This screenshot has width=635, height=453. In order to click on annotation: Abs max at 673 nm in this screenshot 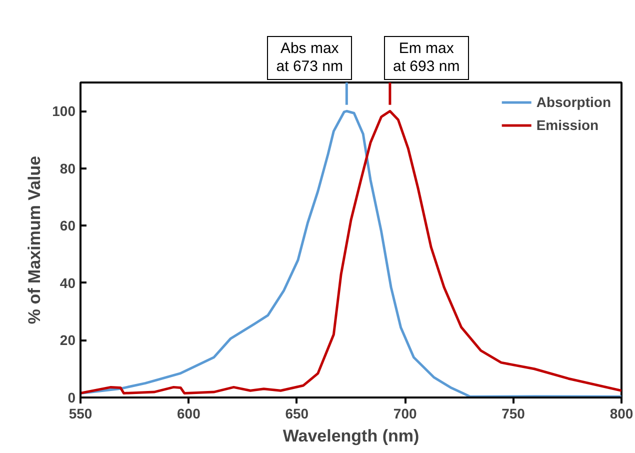, I will do `click(309, 58)`.